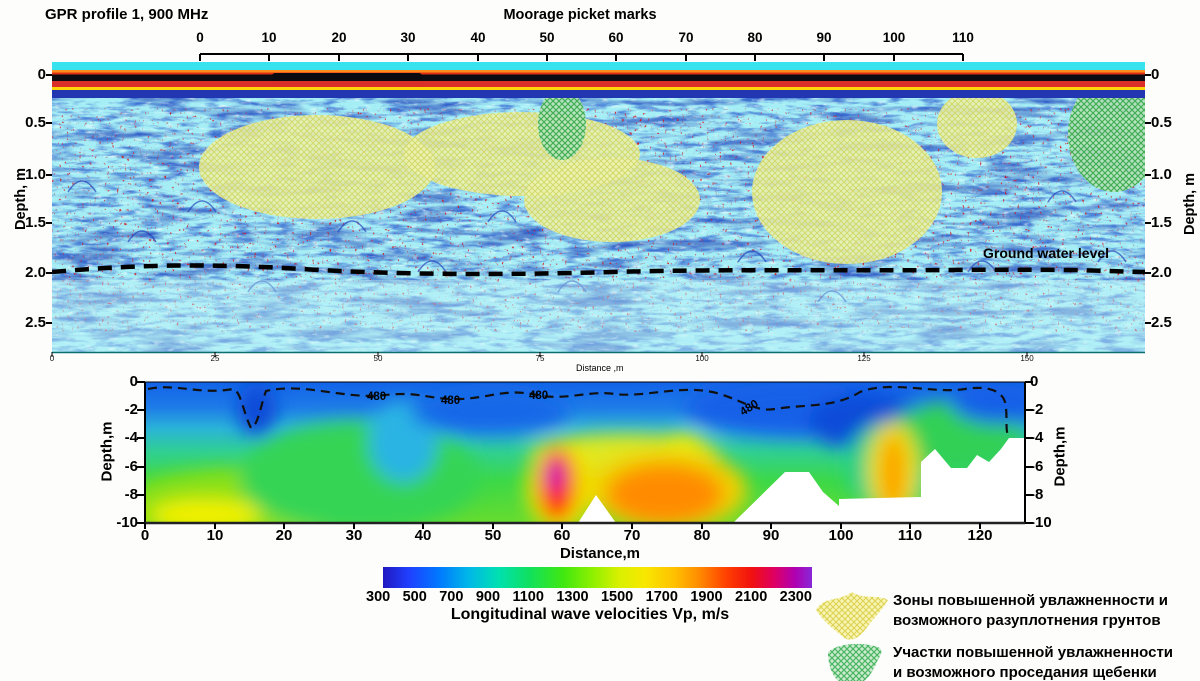  What do you see at coordinates (414, 597) in the screenshot?
I see `colorbar-tick: 500` at bounding box center [414, 597].